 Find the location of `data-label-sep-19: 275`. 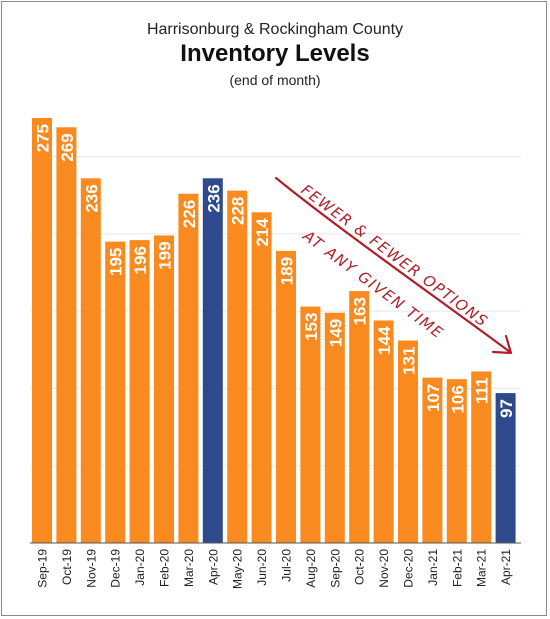

data-label-sep-19: 275 is located at coordinates (43, 138).